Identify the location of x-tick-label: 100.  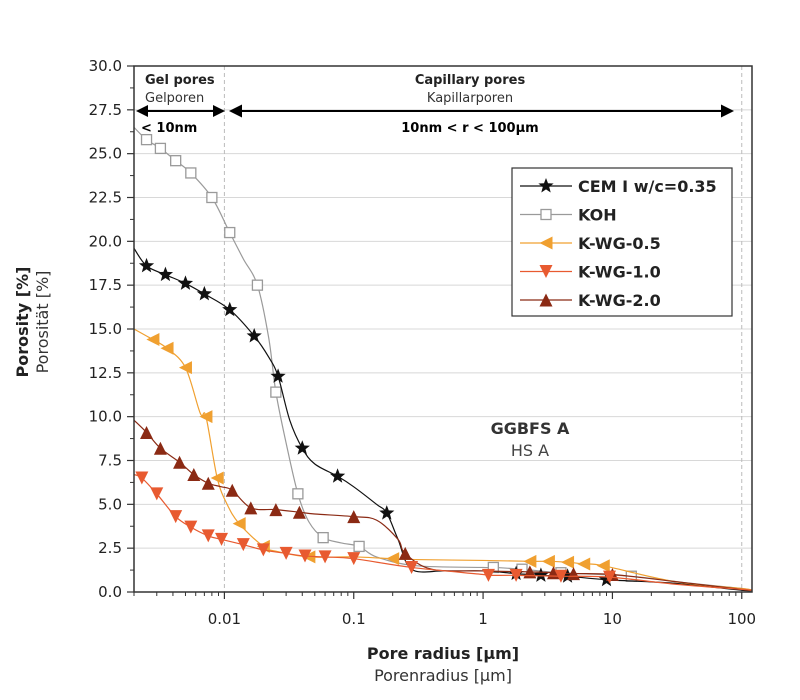
(741, 619).